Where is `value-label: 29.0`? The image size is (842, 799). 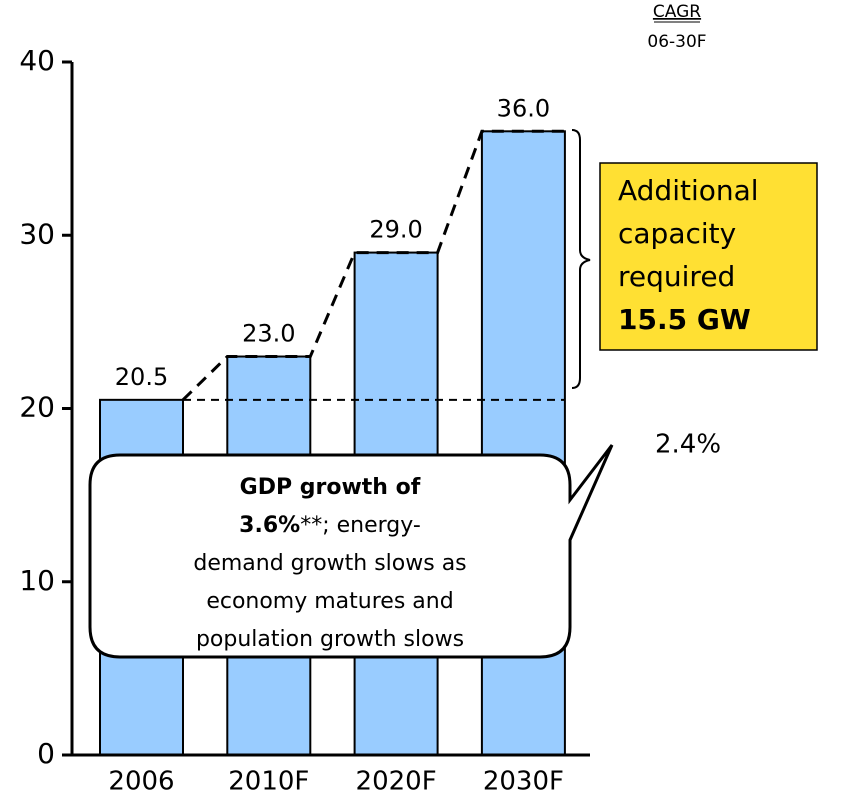 value-label: 29.0 is located at coordinates (395, 230).